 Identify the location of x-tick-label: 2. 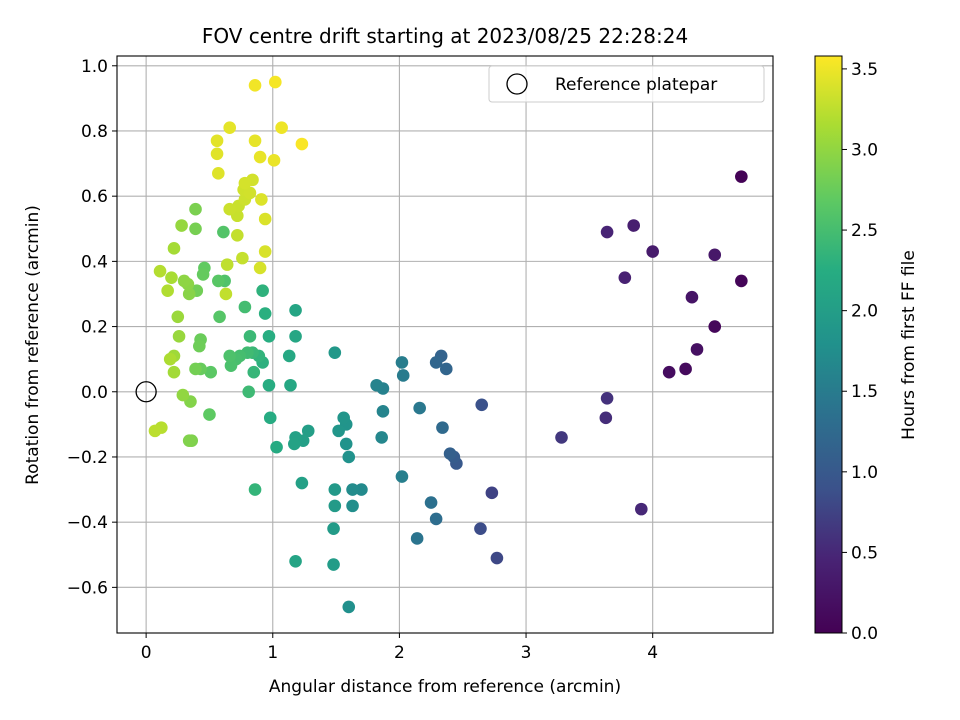
(399, 653).